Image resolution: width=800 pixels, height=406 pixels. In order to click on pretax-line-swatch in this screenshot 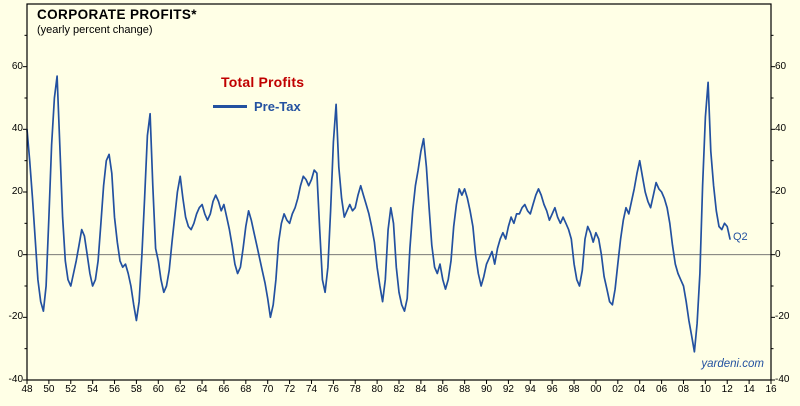, I will do `click(230, 106)`.